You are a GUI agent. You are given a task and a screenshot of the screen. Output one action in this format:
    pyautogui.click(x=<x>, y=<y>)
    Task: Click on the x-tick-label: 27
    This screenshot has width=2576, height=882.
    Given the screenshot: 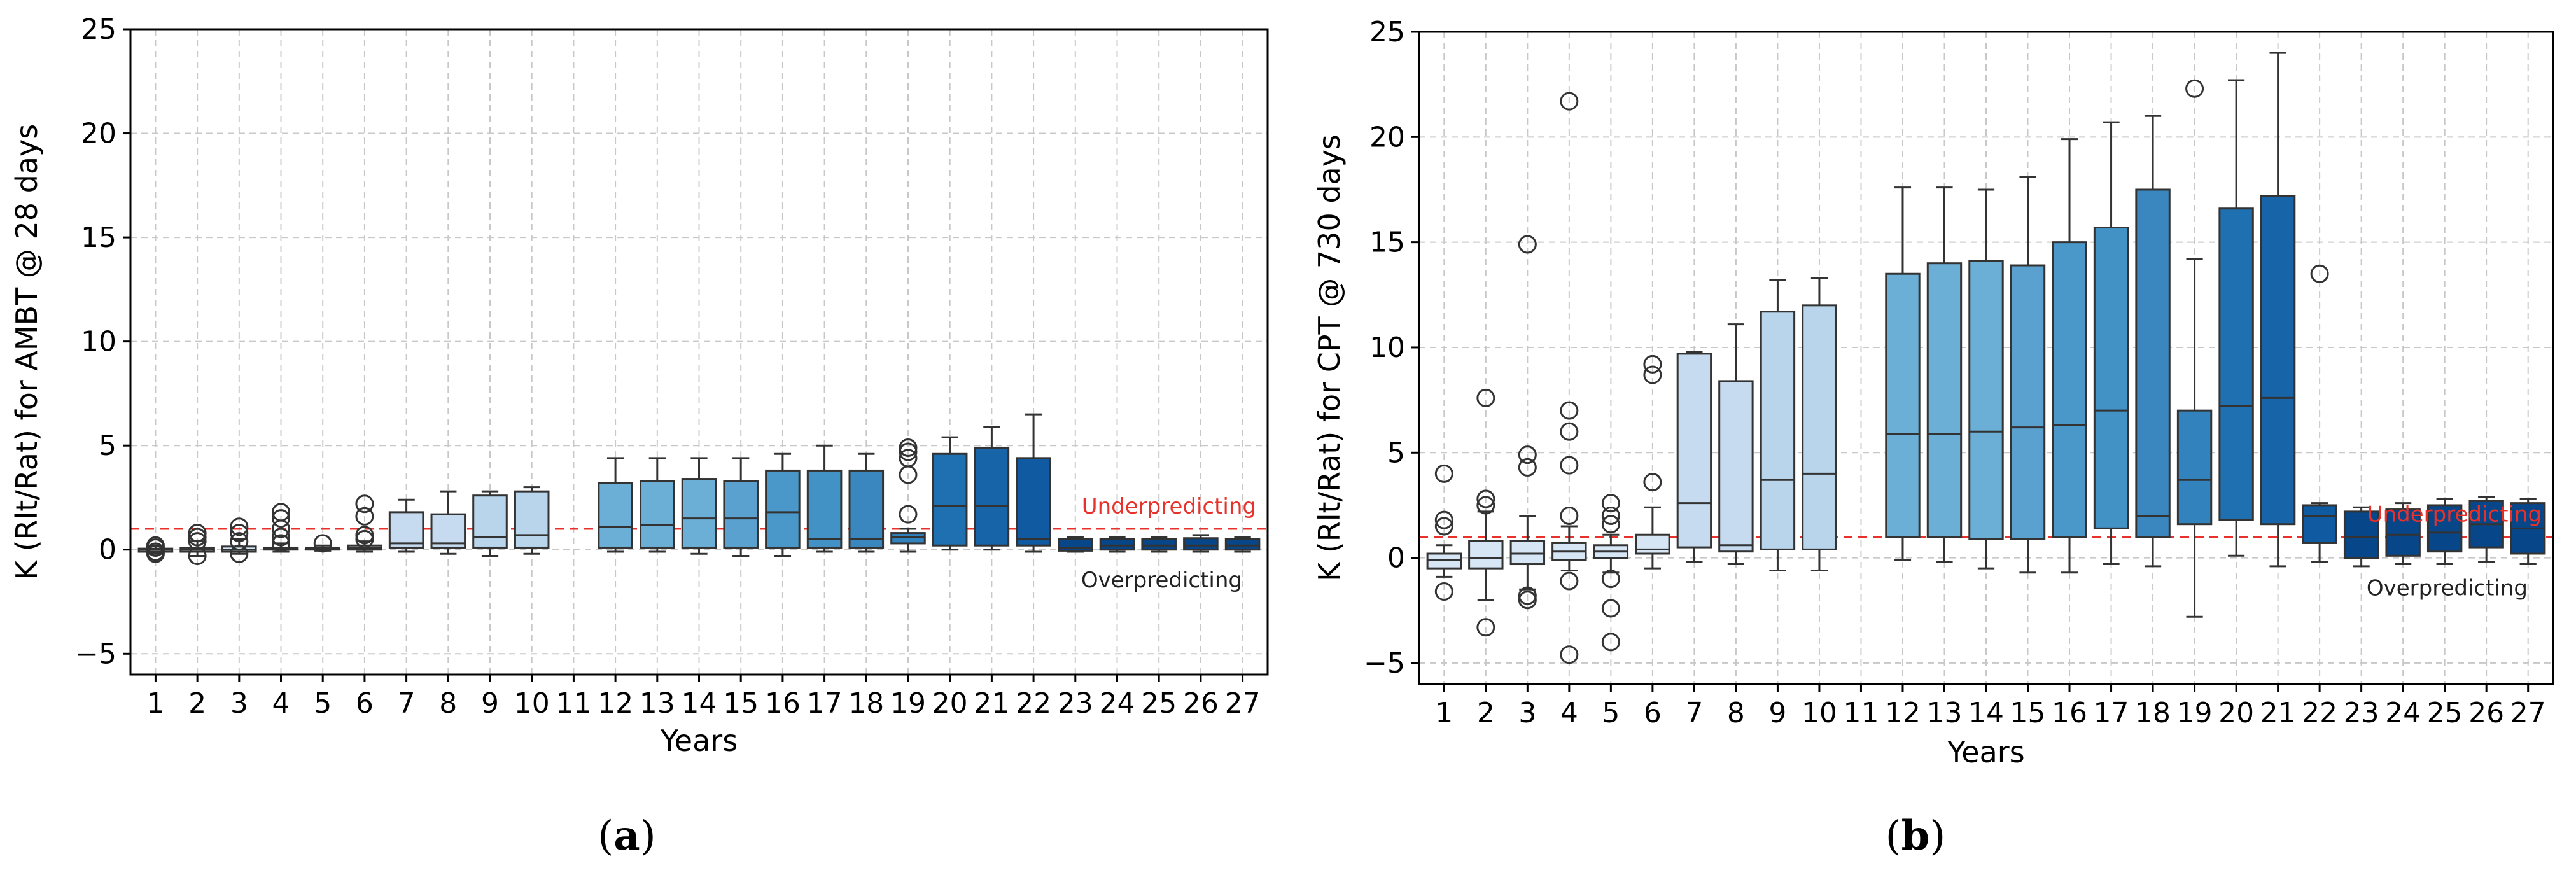 What is the action you would take?
    pyautogui.click(x=2528, y=713)
    